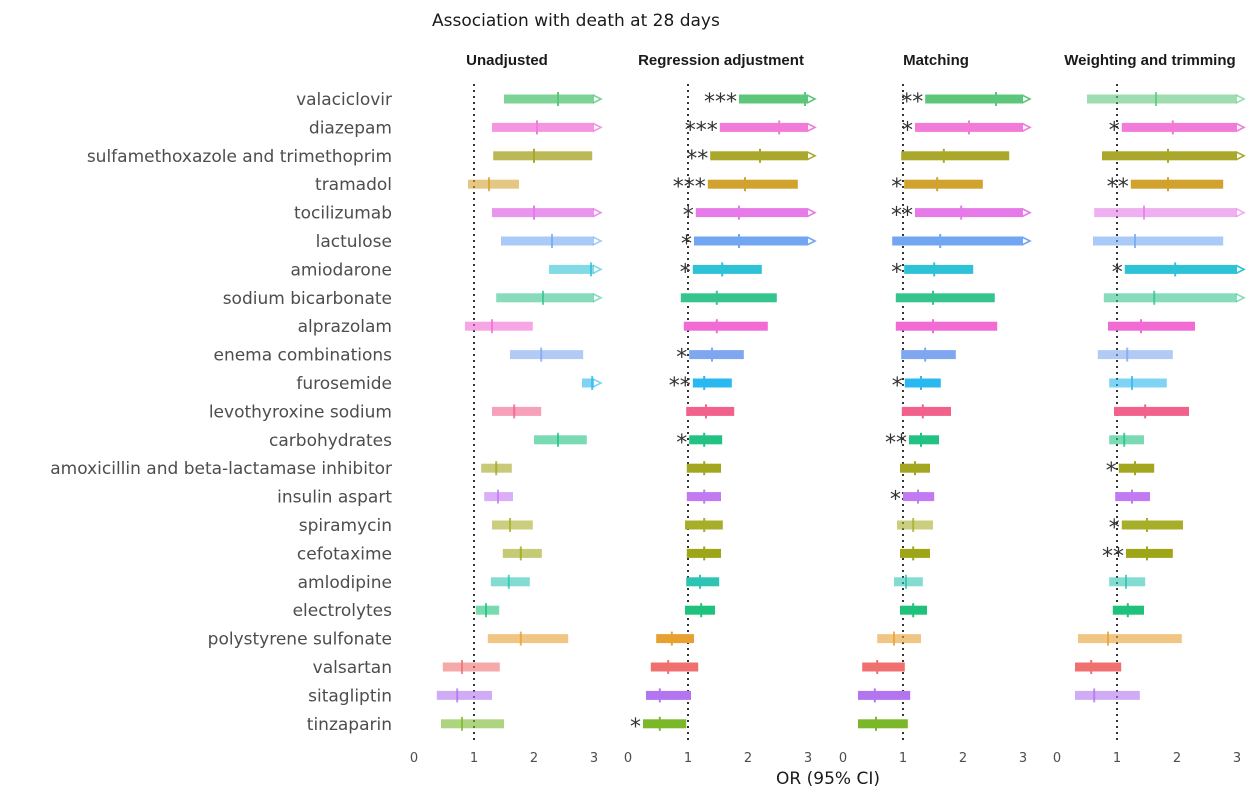 The image size is (1260, 795). What do you see at coordinates (300, 640) in the screenshot?
I see `row-label: polystyrene sulfonate` at bounding box center [300, 640].